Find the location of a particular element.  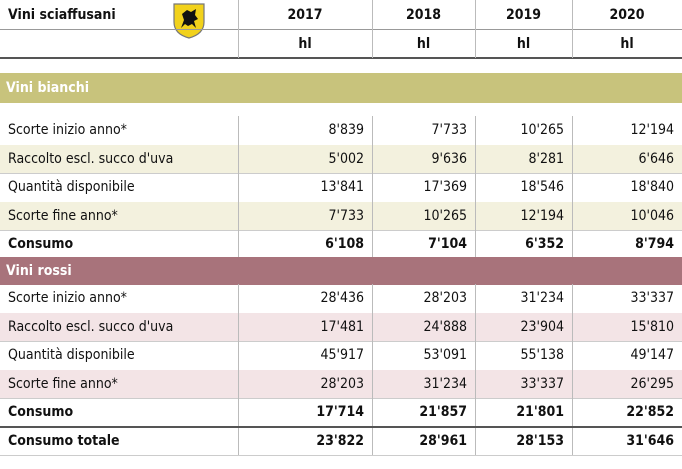

value-cell: 17'369 is located at coordinates (445, 187).